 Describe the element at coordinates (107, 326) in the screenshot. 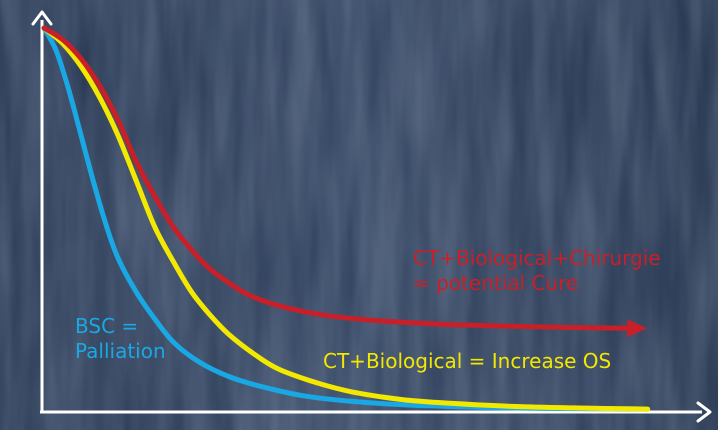

I see `bsc-annotation-line-1: BSC =` at that location.